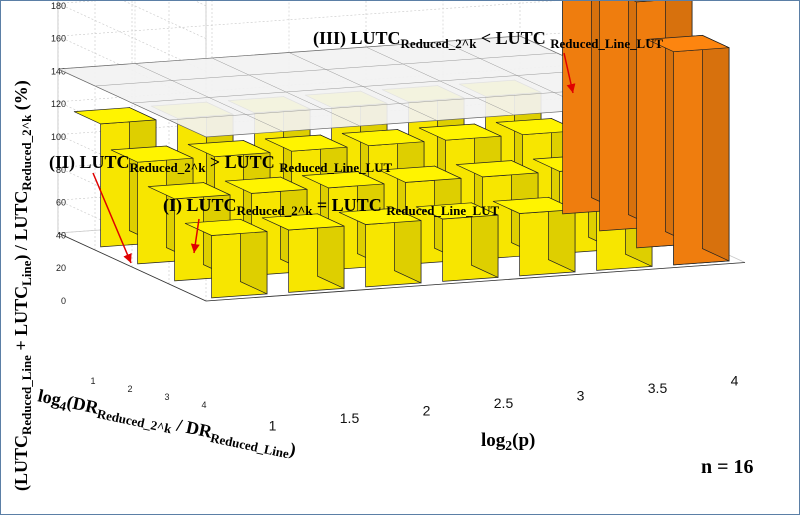 This screenshot has width=800, height=515. What do you see at coordinates (129, 389) in the screenshot?
I see `y-tick-label: 2` at bounding box center [129, 389].